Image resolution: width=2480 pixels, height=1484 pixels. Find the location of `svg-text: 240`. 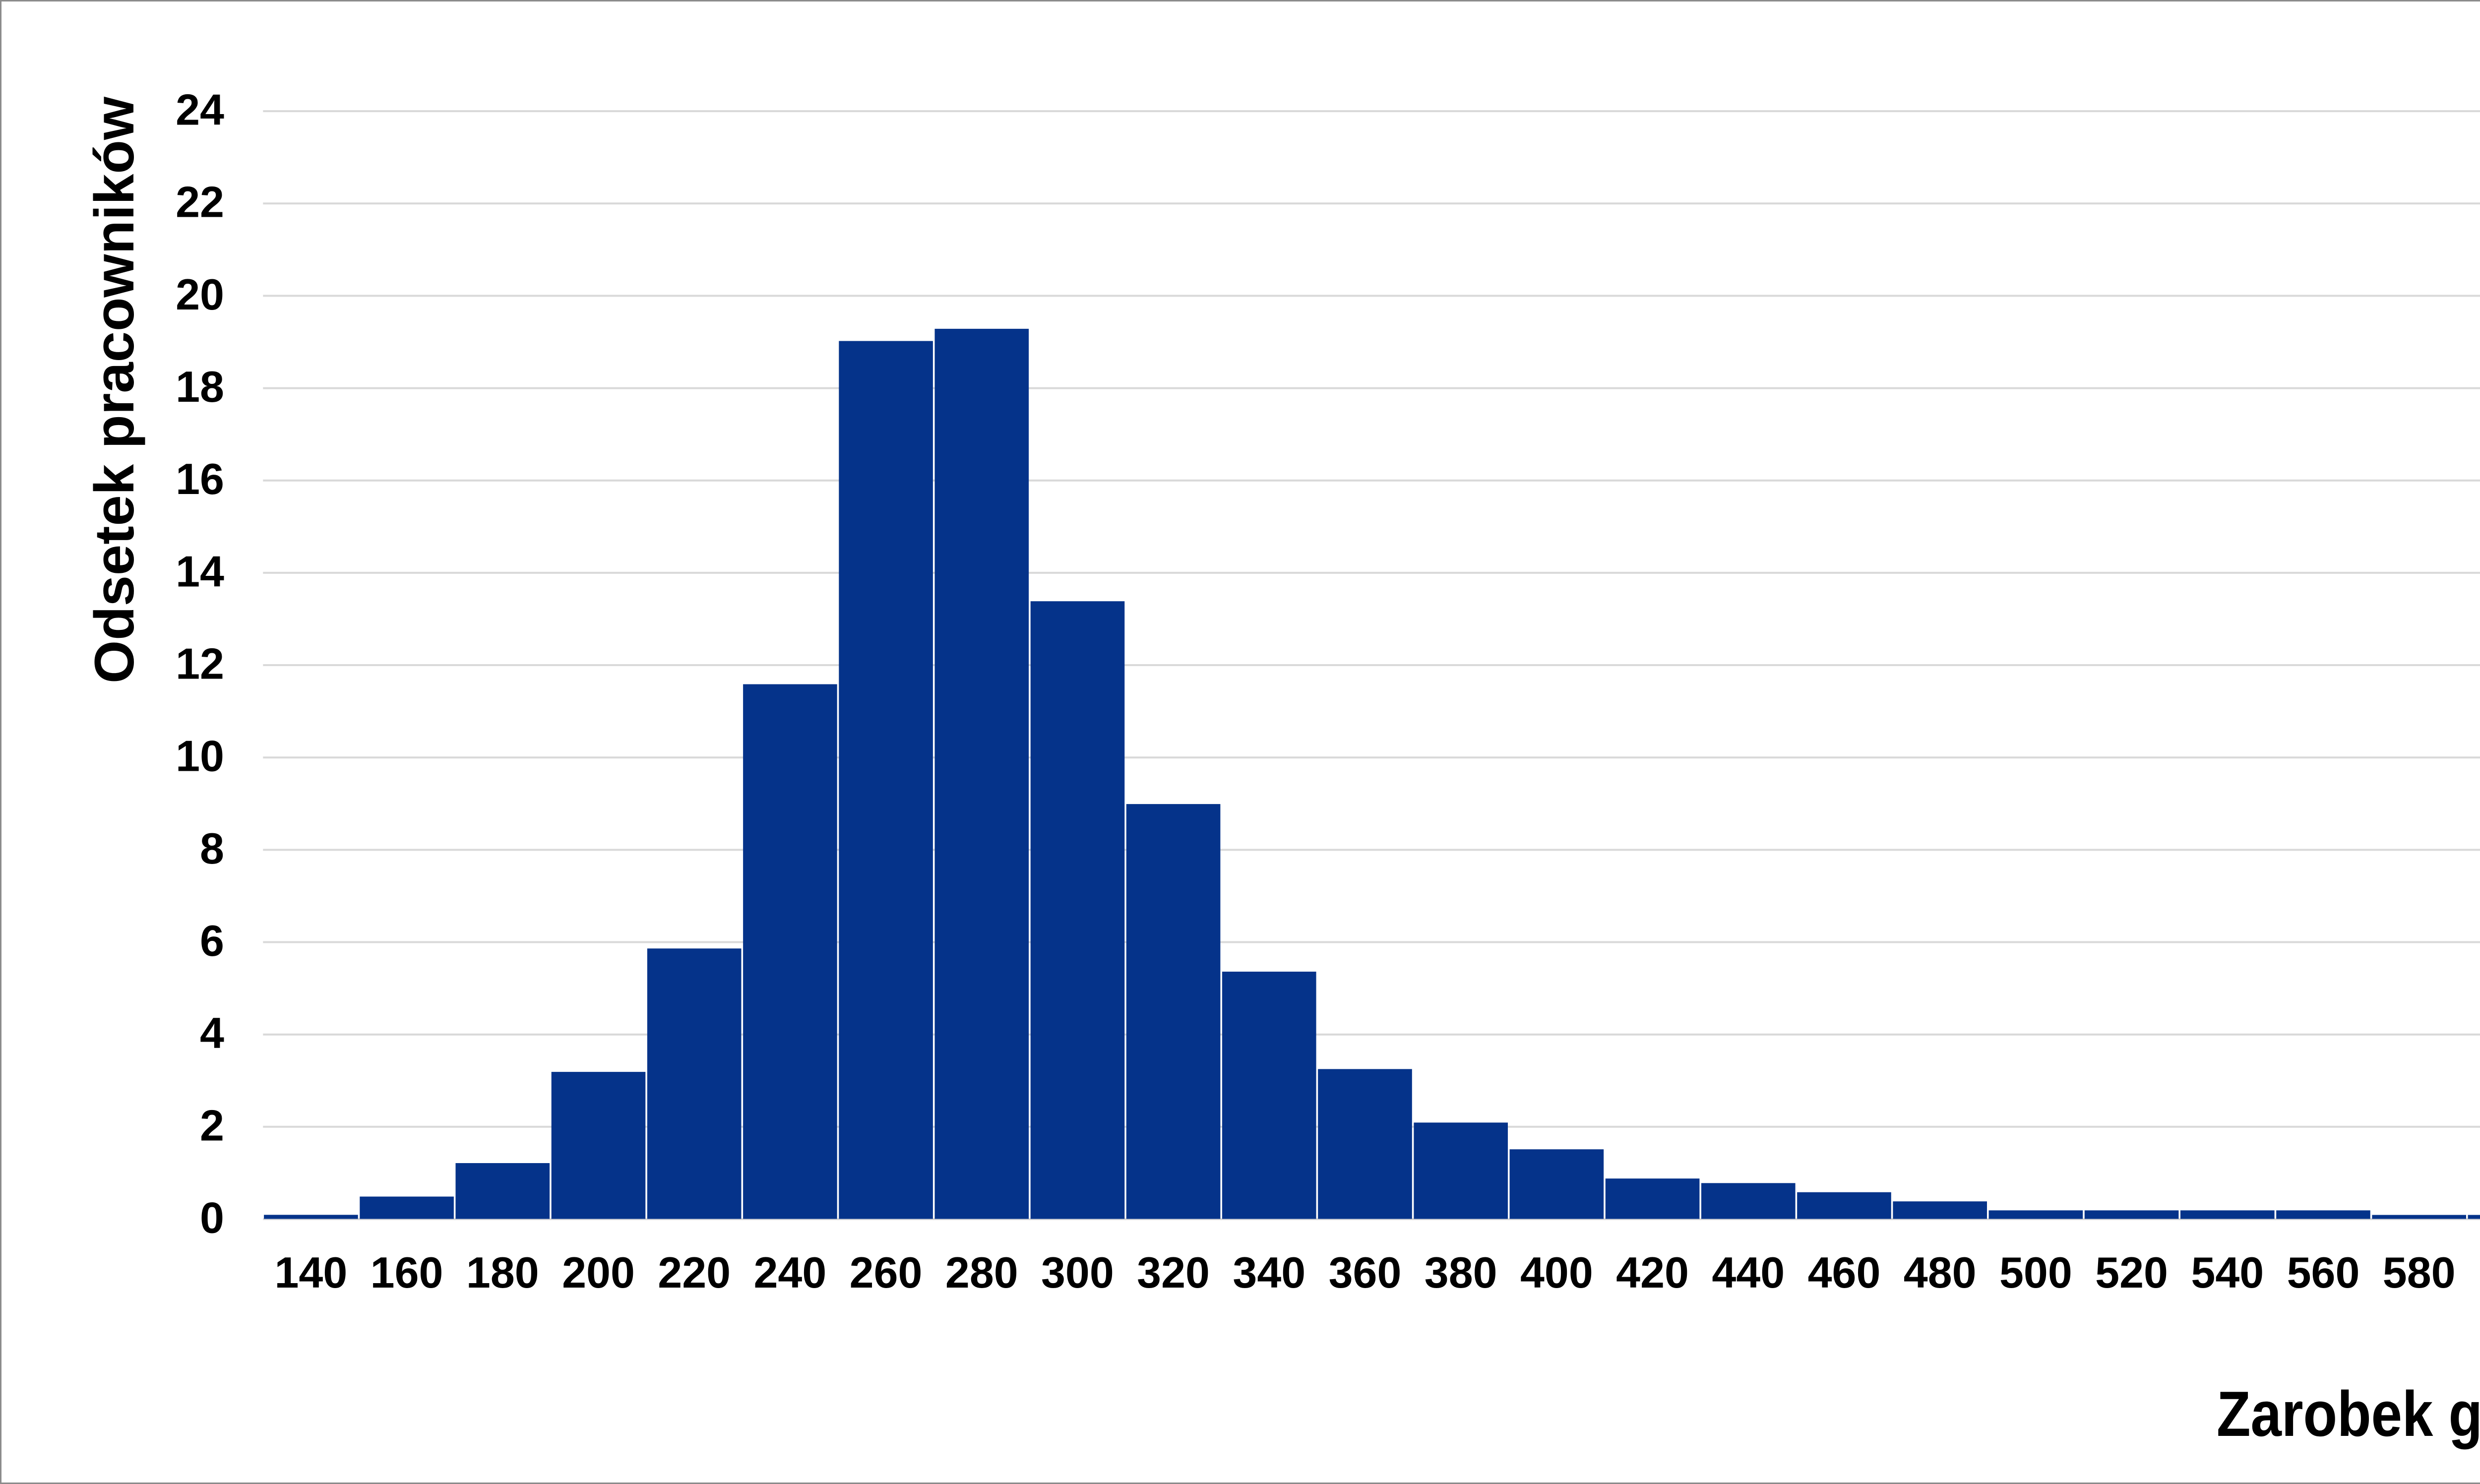

svg-text: 240 is located at coordinates (789, 1272).